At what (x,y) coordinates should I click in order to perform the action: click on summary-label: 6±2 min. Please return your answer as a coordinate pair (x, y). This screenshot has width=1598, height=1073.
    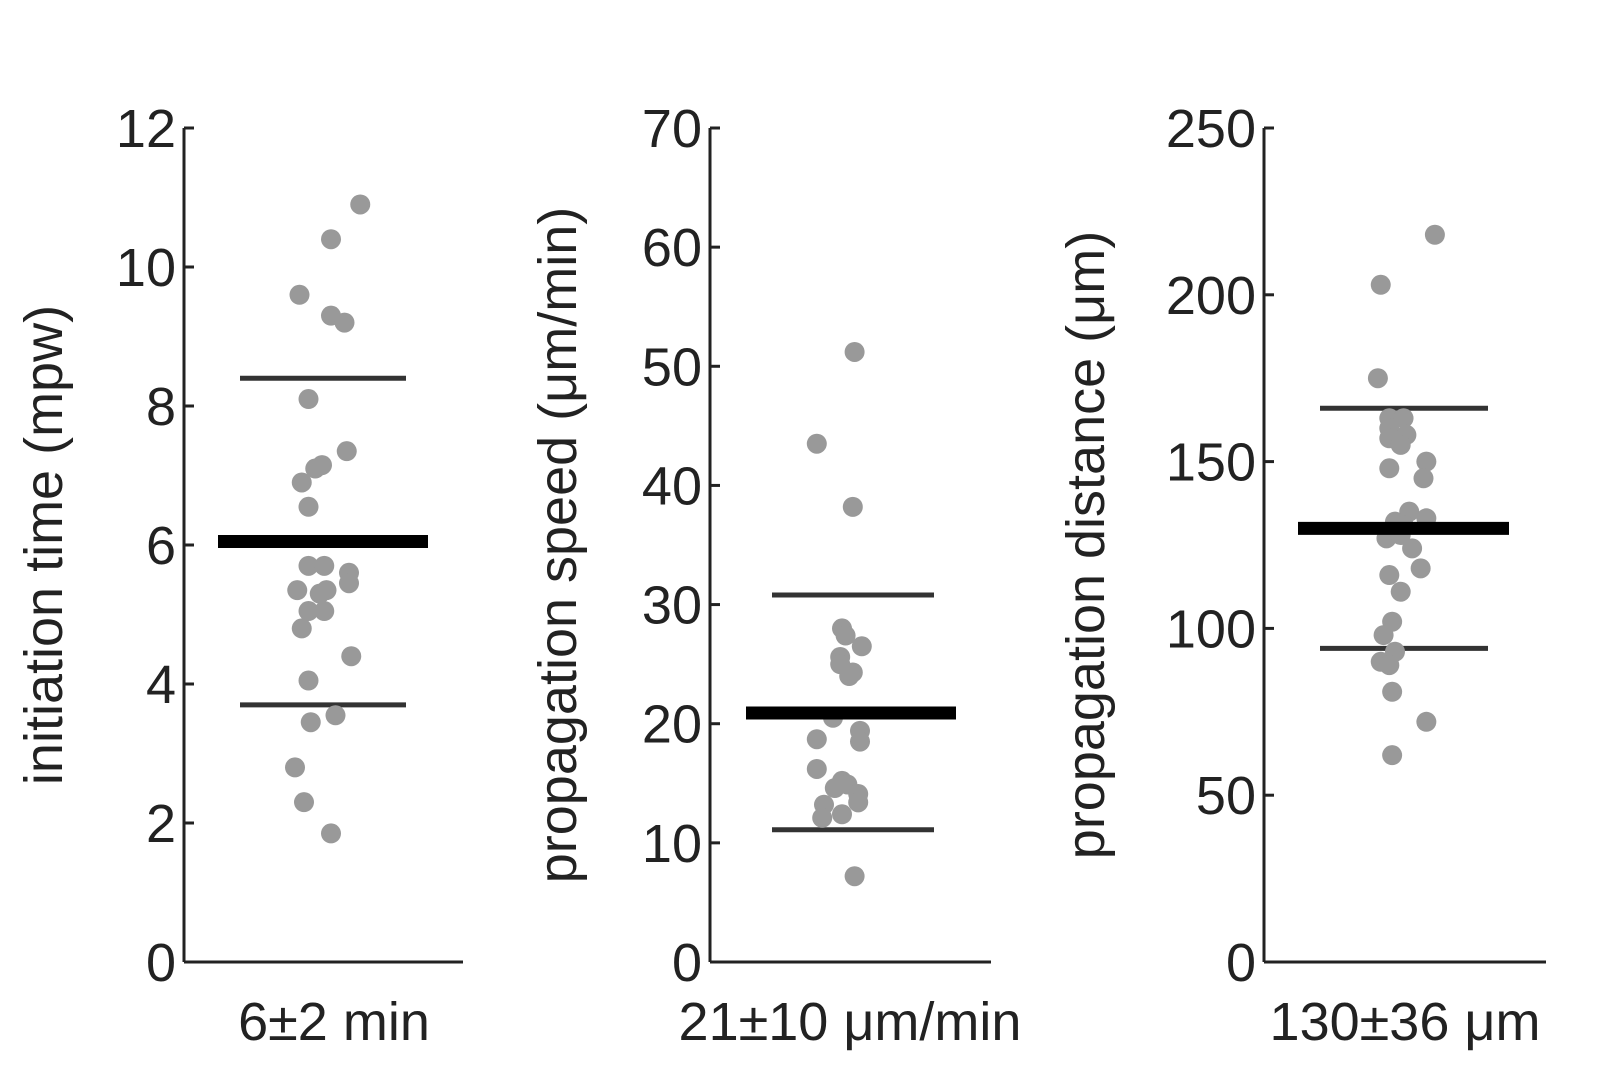
    Looking at the image, I should click on (334, 1022).